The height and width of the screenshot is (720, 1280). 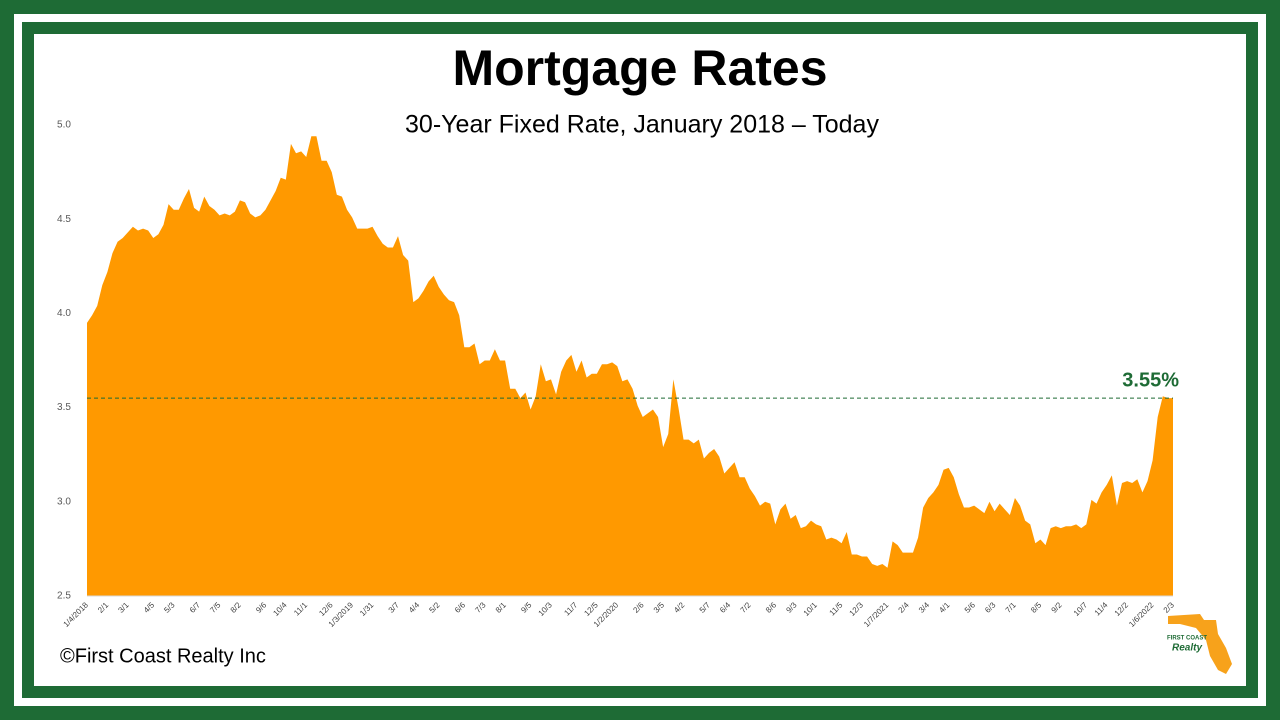 I want to click on logo-shape, so click(x=1200, y=644).